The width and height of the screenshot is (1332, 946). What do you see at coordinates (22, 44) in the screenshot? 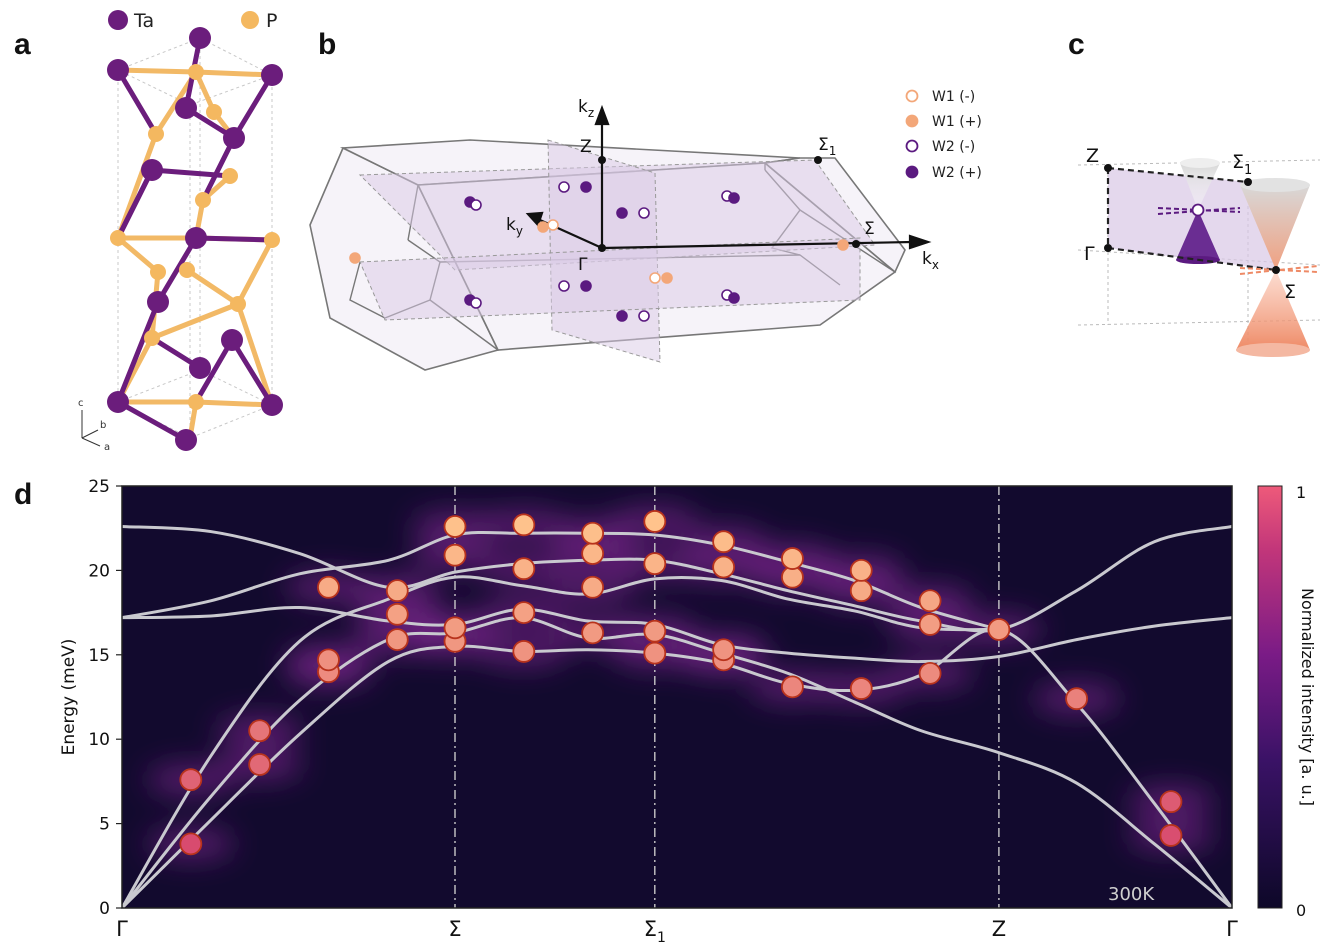
I see `panel-label-a: a` at bounding box center [22, 44].